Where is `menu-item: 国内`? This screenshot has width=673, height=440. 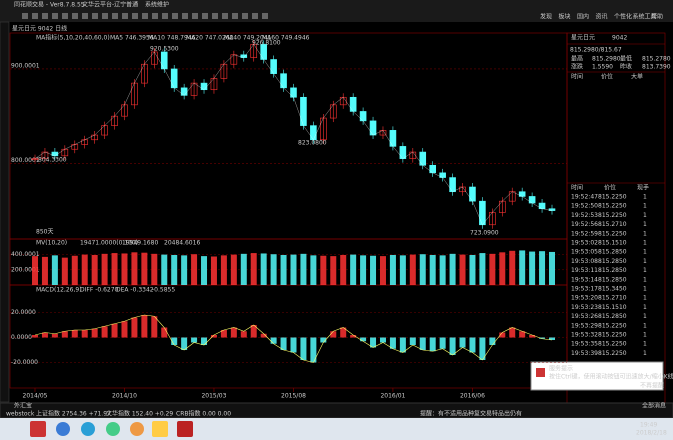
menu-item: 国内 is located at coordinates (583, 17).